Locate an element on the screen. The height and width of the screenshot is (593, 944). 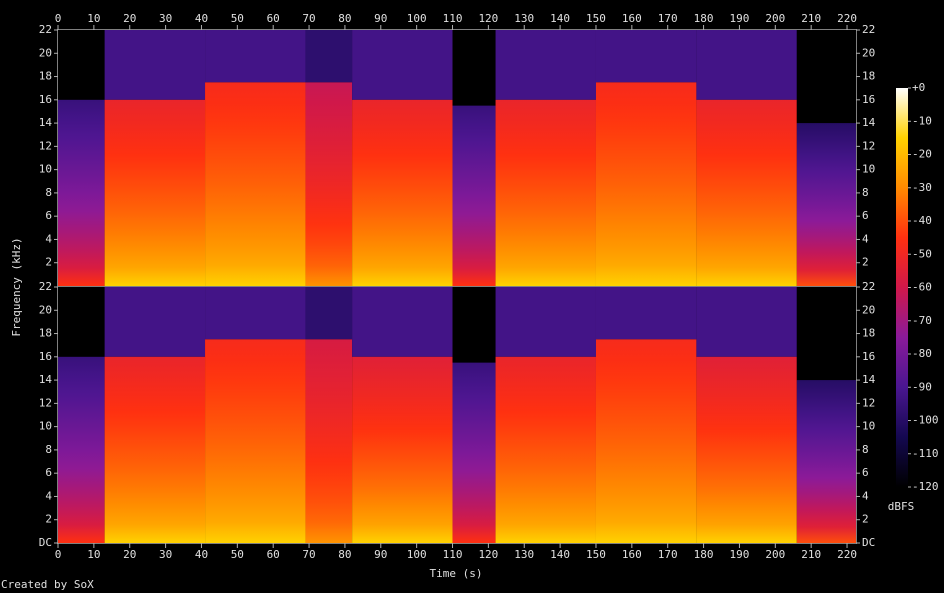
colorbar-tick-label: -70 is located at coordinates (922, 320).